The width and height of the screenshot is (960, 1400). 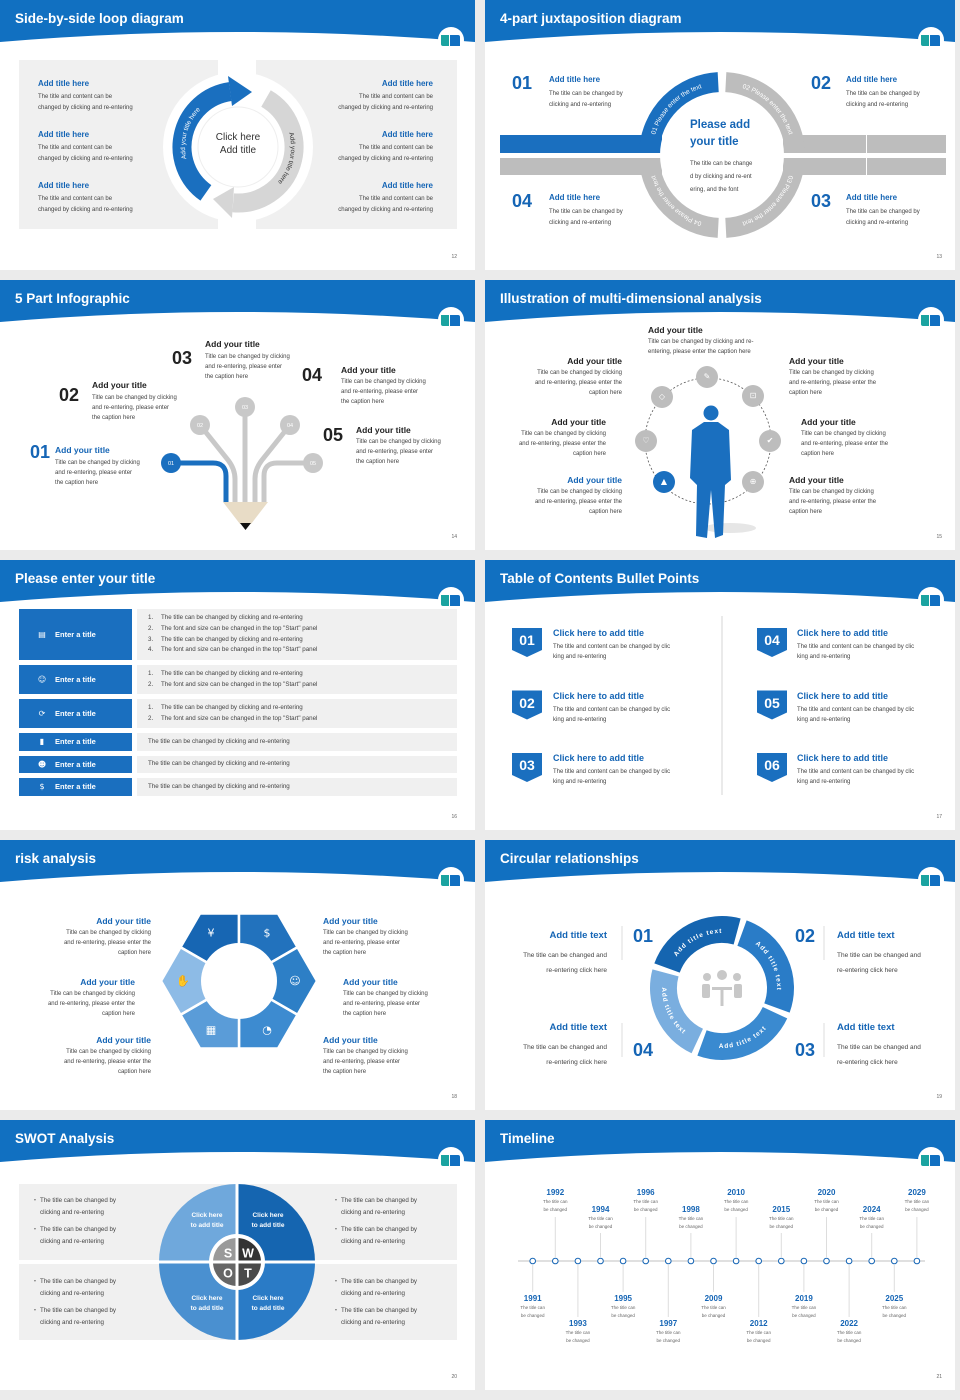 What do you see at coordinates (679, 112) in the screenshot?
I see `ring-segment` at bounding box center [679, 112].